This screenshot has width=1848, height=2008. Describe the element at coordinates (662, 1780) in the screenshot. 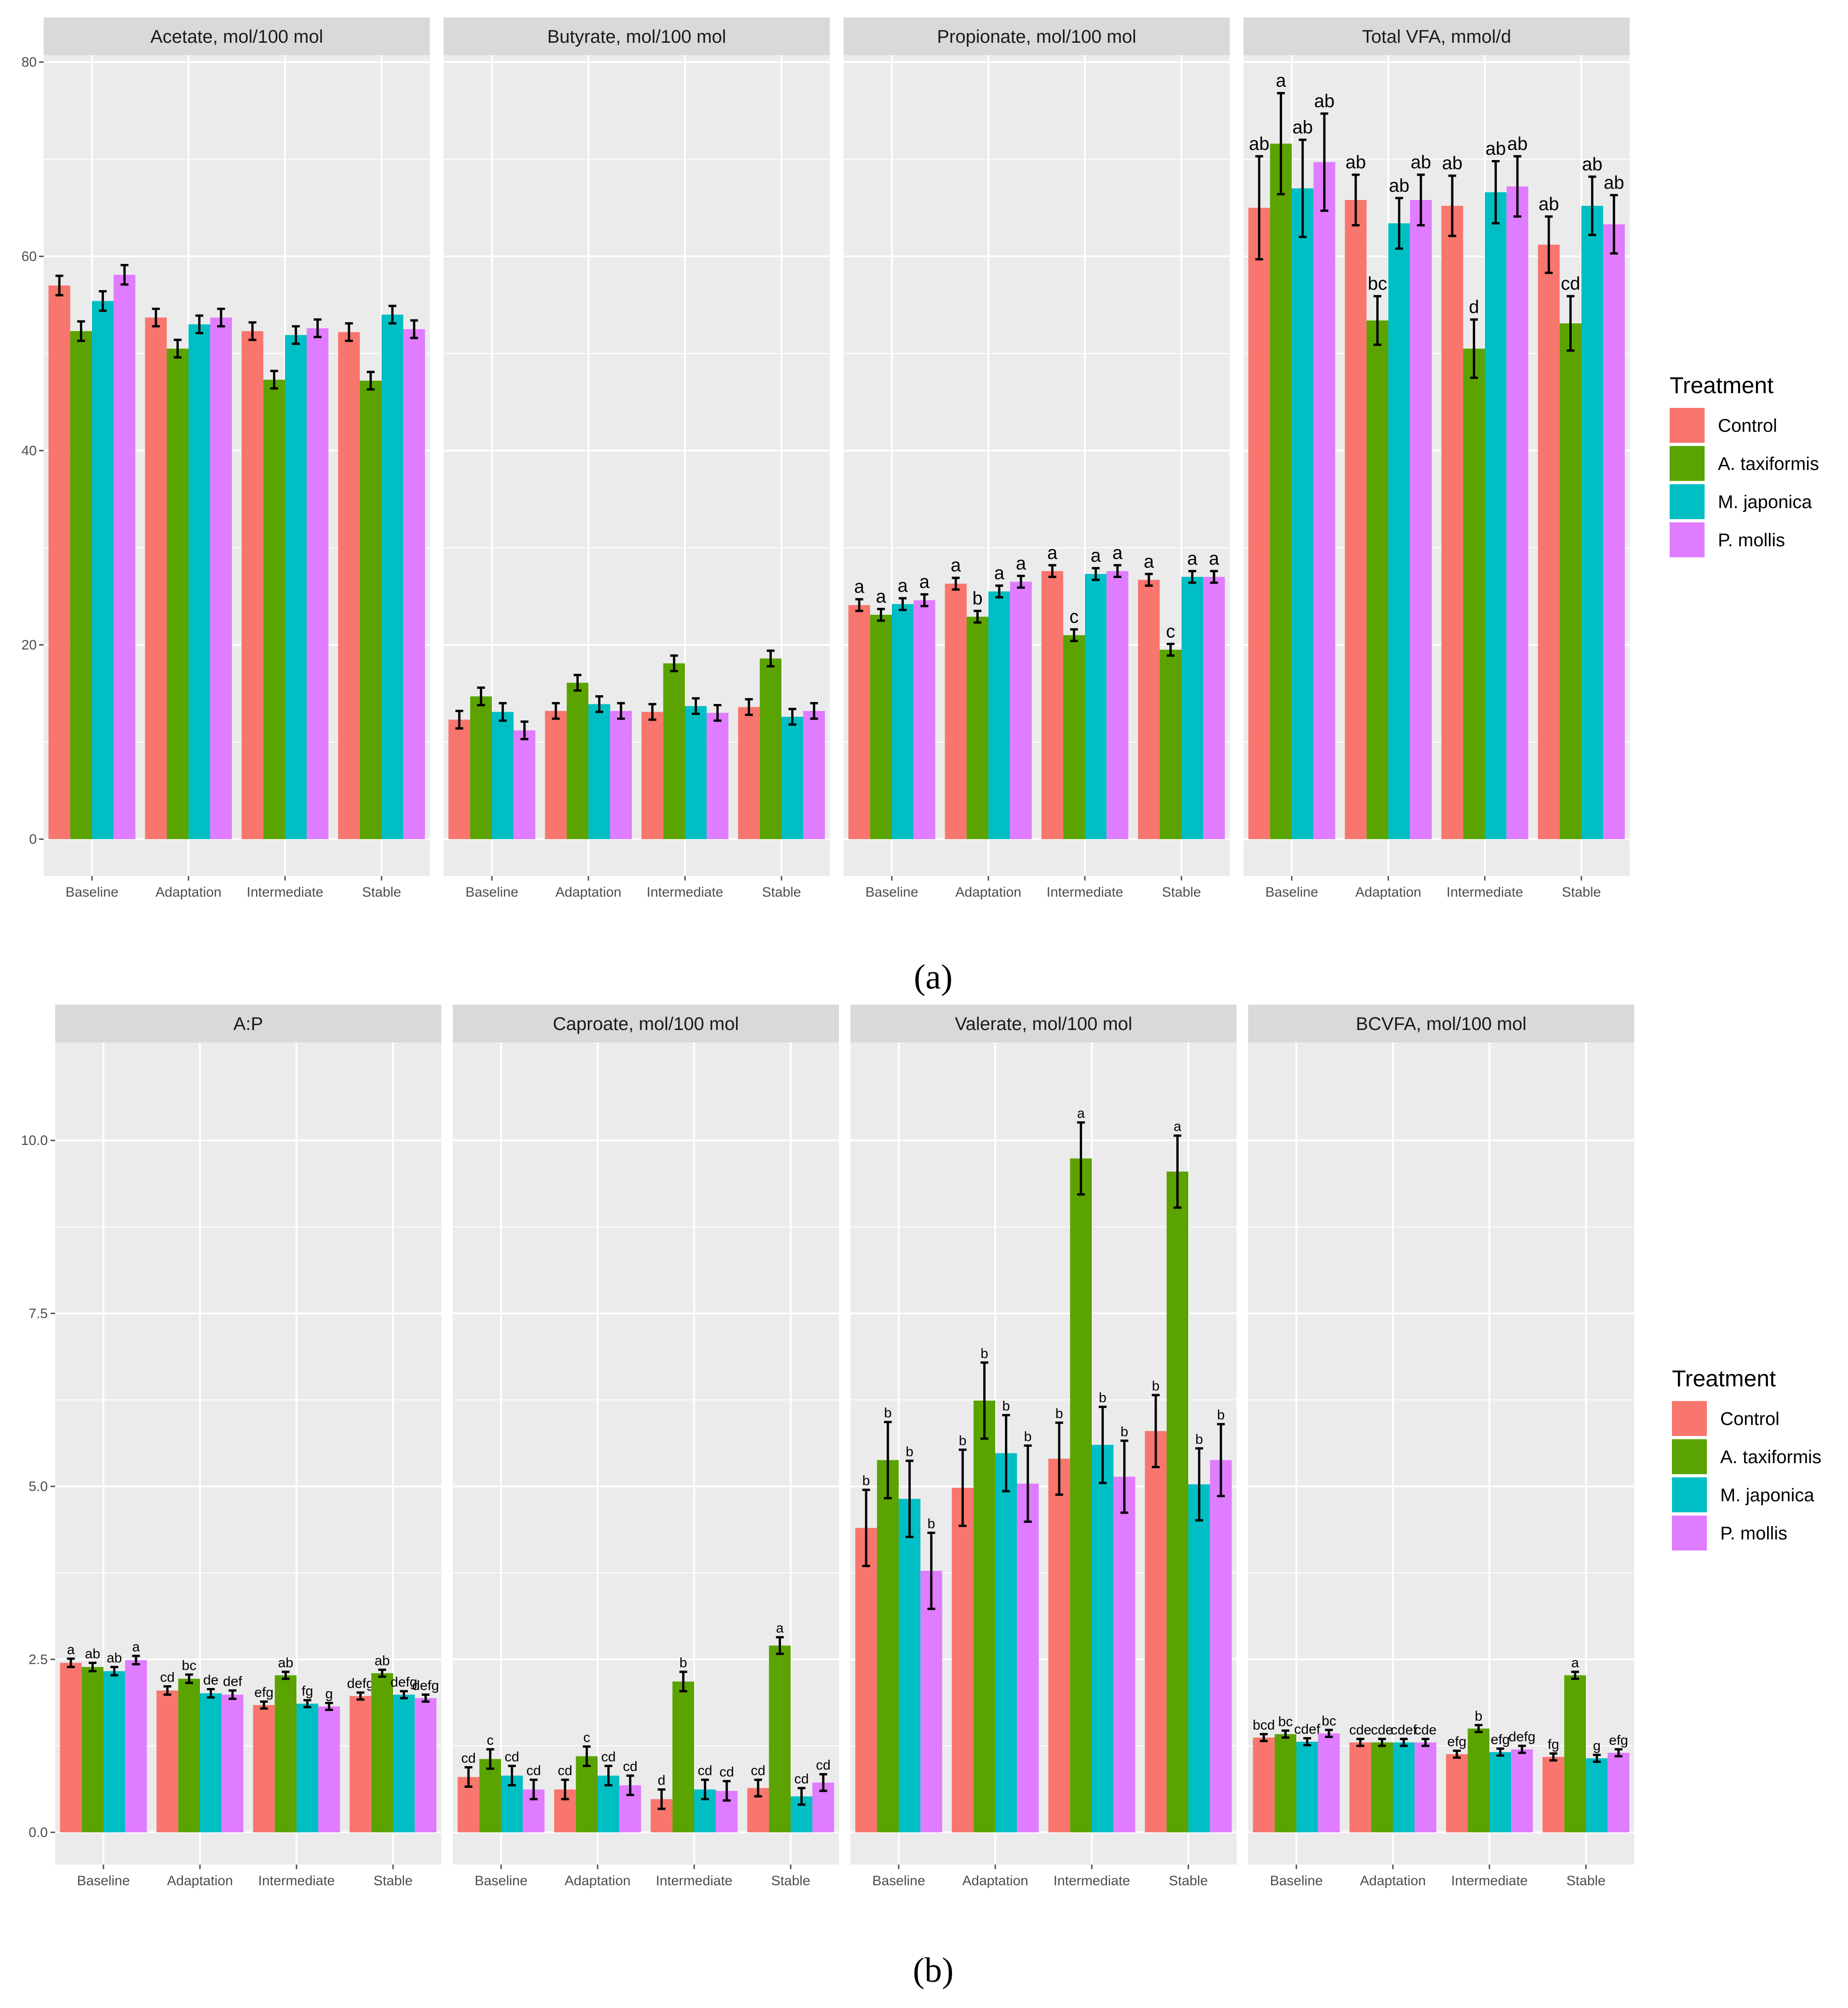

I see `significance-label: d` at that location.